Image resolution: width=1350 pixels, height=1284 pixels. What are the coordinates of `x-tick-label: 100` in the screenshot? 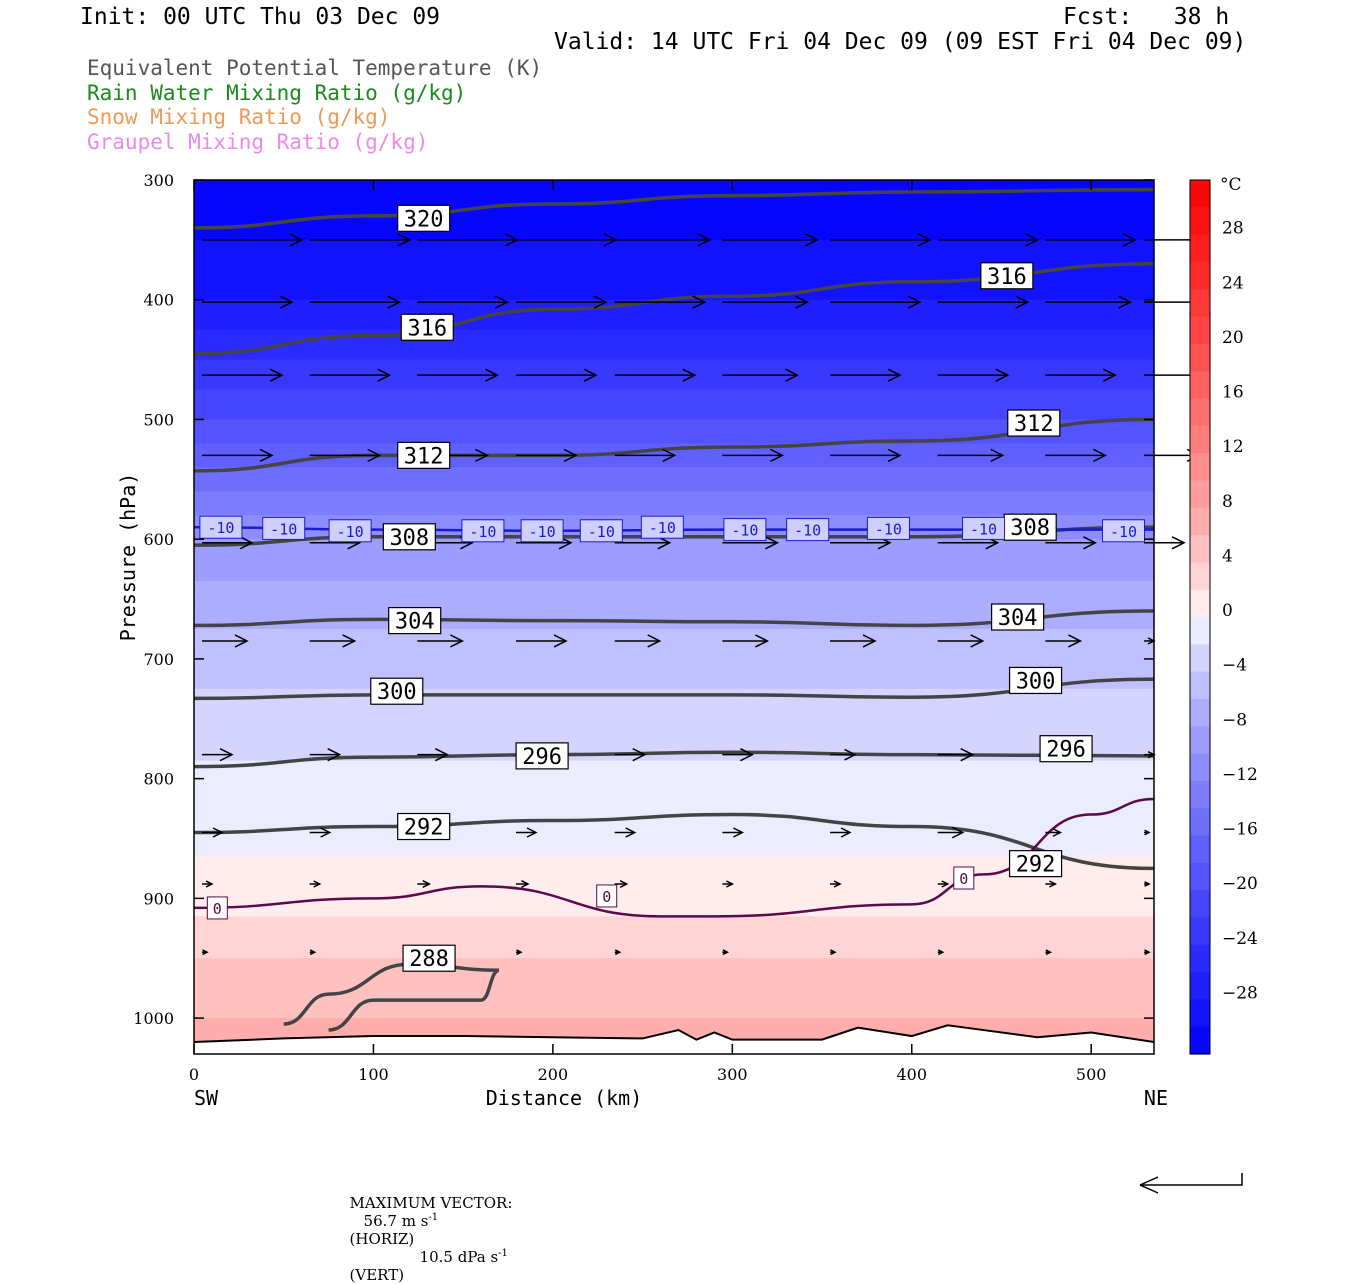 It's located at (373, 1074).